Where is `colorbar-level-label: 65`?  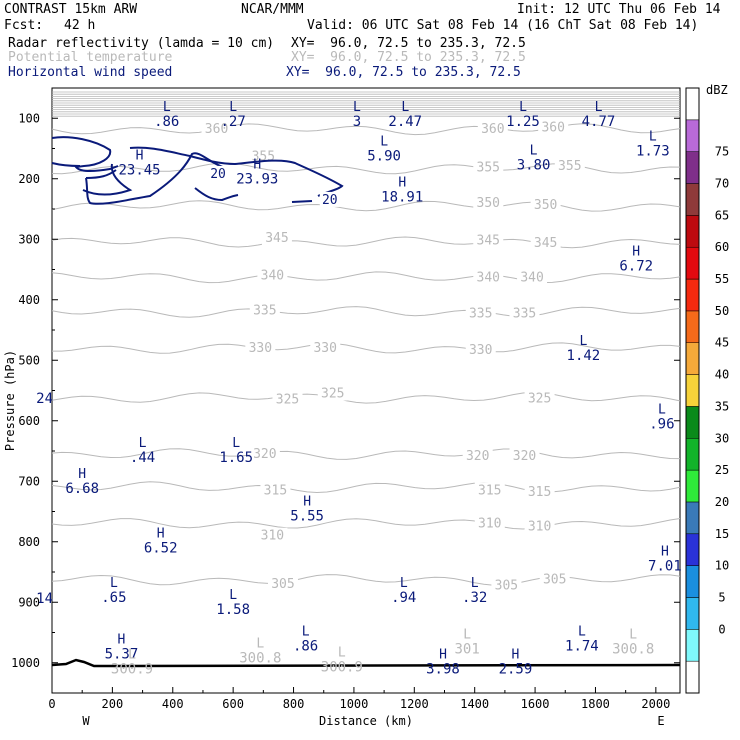 colorbar-level-label: 65 is located at coordinates (722, 215).